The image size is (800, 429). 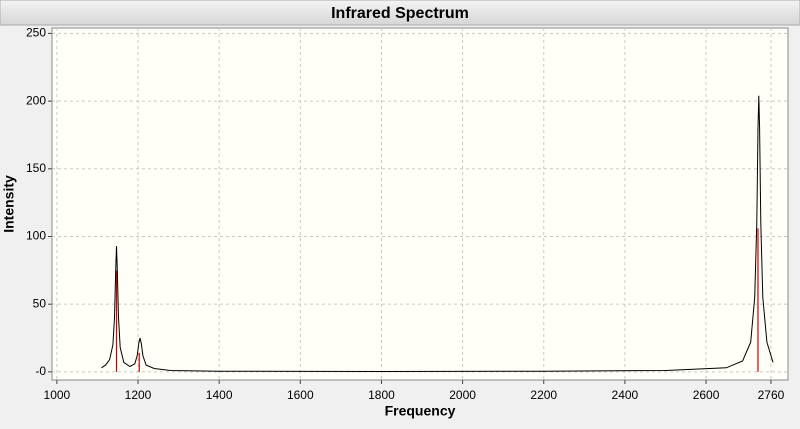 What do you see at coordinates (9, 204) in the screenshot?
I see `y-axis-label: Intensity` at bounding box center [9, 204].